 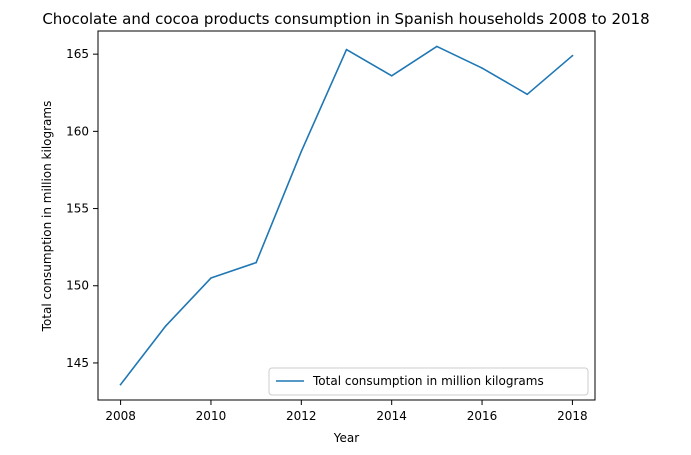 What do you see at coordinates (301, 416) in the screenshot?
I see `x-tick-label: 2012` at bounding box center [301, 416].